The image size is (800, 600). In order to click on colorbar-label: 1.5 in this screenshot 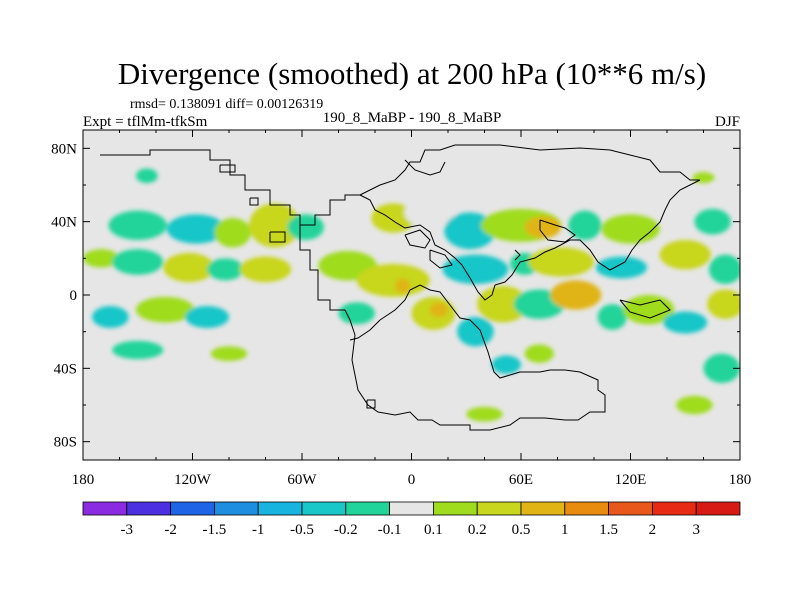, I will do `click(608, 530)`.